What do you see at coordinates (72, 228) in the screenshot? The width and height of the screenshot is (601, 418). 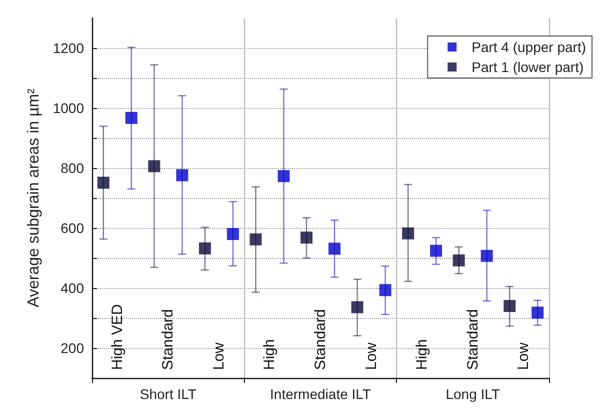 I see `y-tick-label: 600` at bounding box center [72, 228].